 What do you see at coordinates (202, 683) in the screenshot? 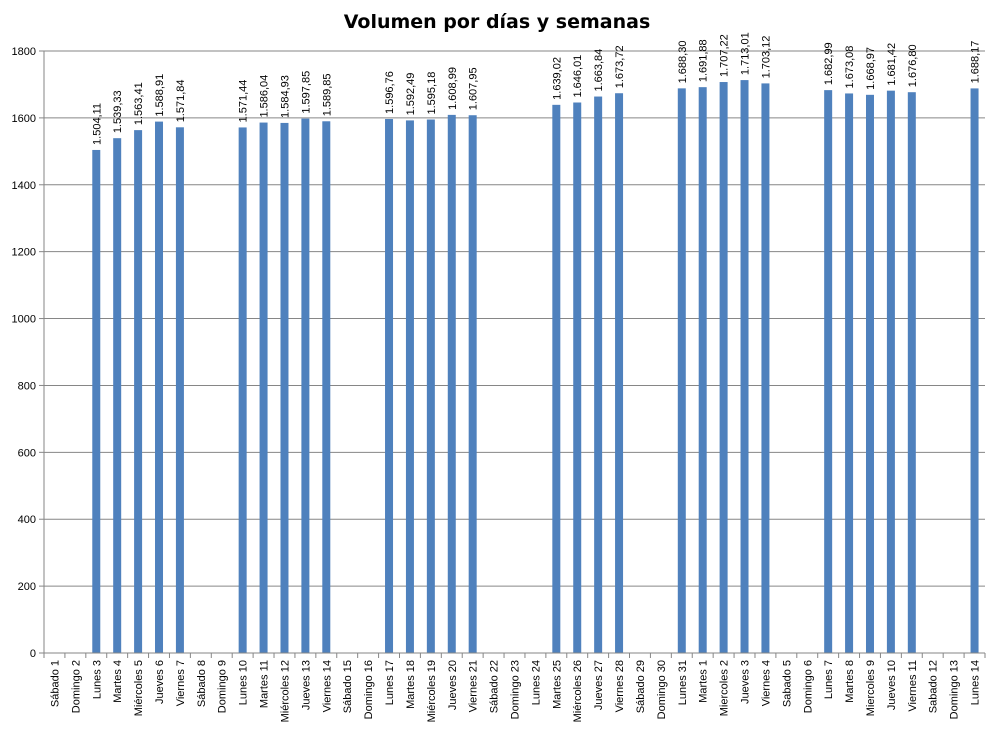
I see `x-tick-label: Sábado 8` at bounding box center [202, 683].